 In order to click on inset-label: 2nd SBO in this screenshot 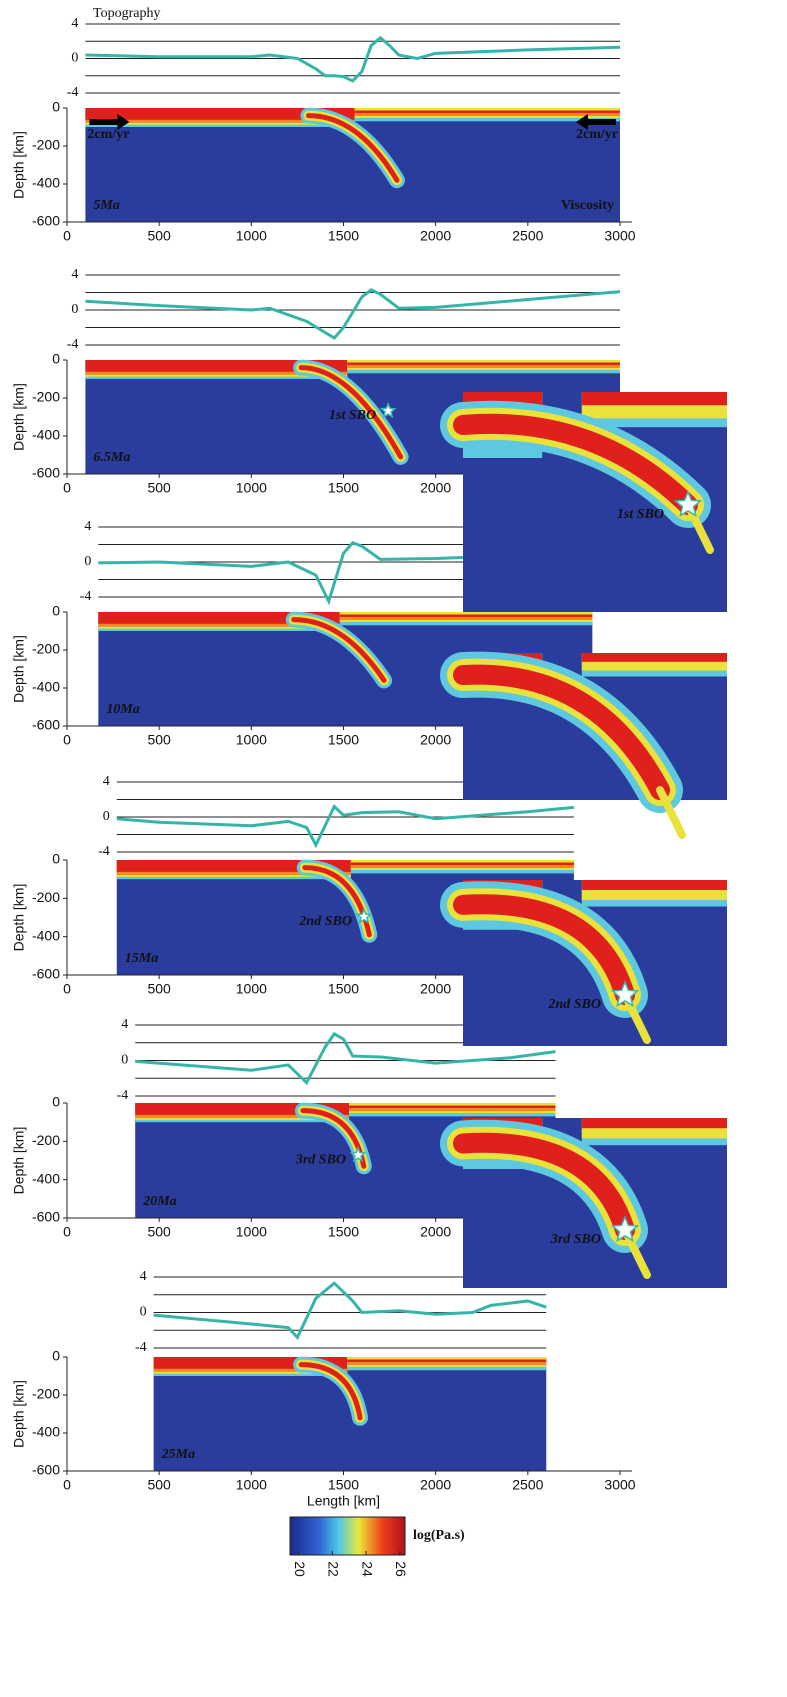, I will do `click(574, 1004)`.